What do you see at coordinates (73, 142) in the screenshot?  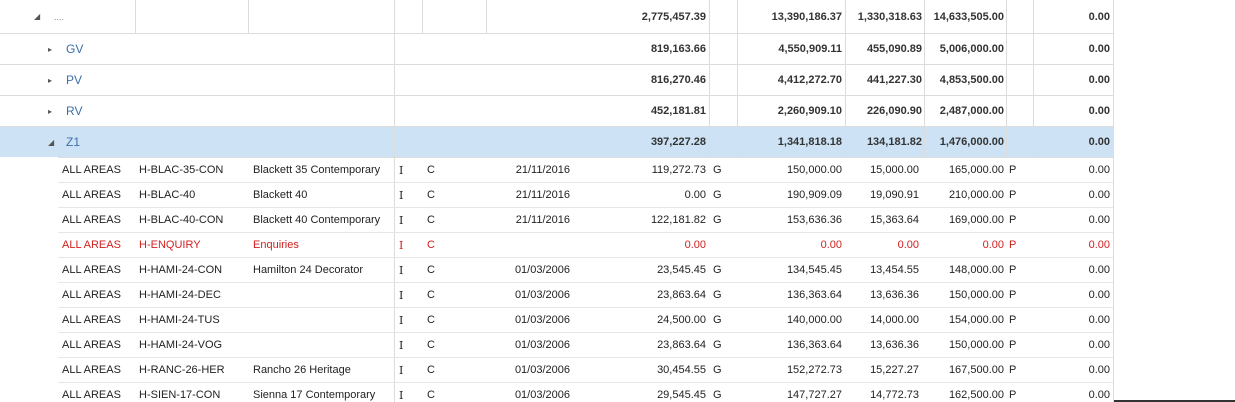 I see `group-label: Z1` at bounding box center [73, 142].